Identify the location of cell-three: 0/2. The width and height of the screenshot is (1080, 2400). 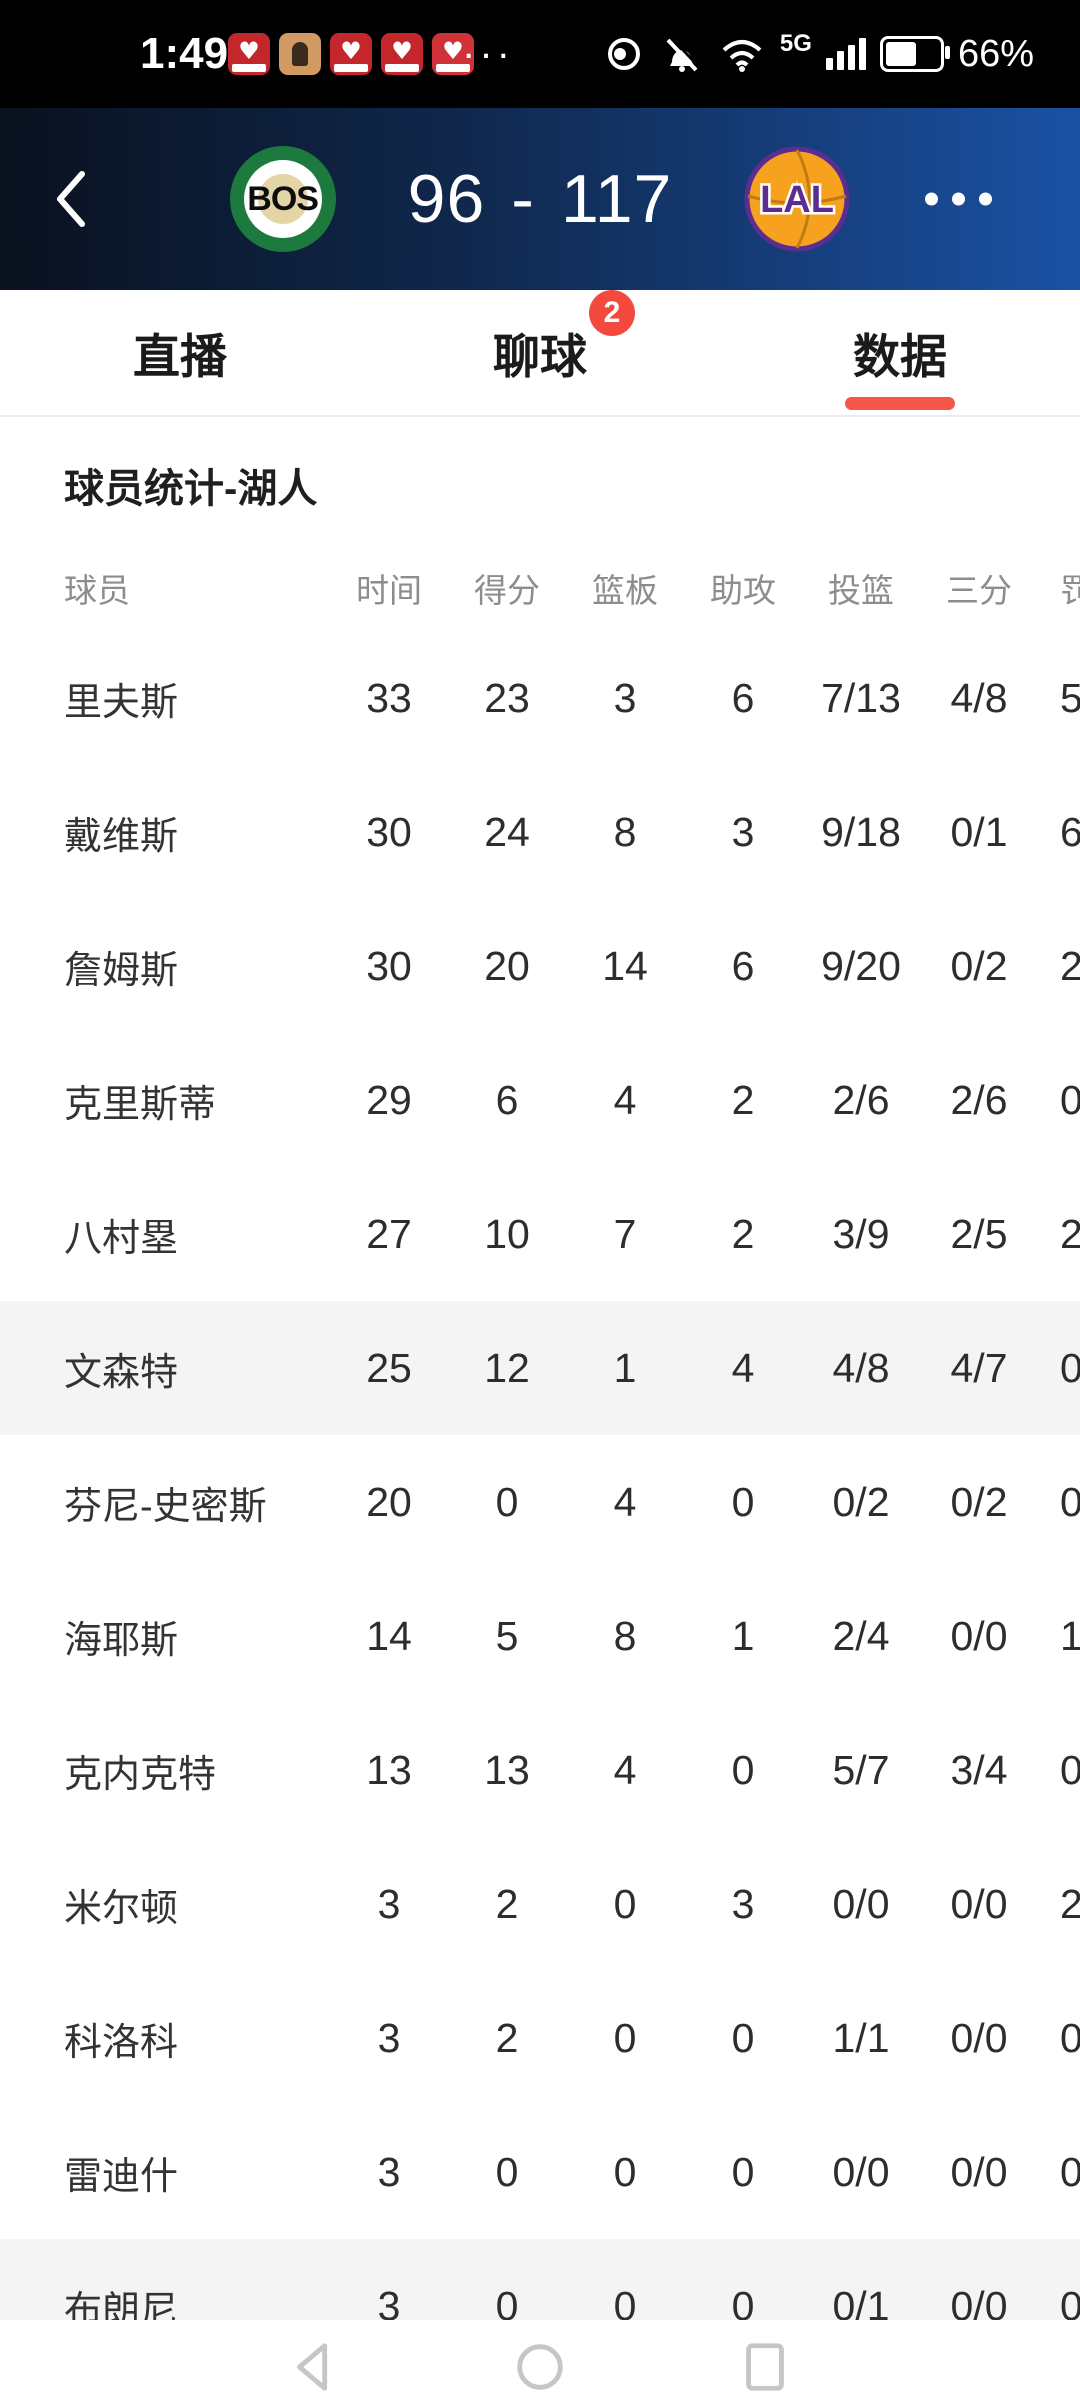
(979, 1501).